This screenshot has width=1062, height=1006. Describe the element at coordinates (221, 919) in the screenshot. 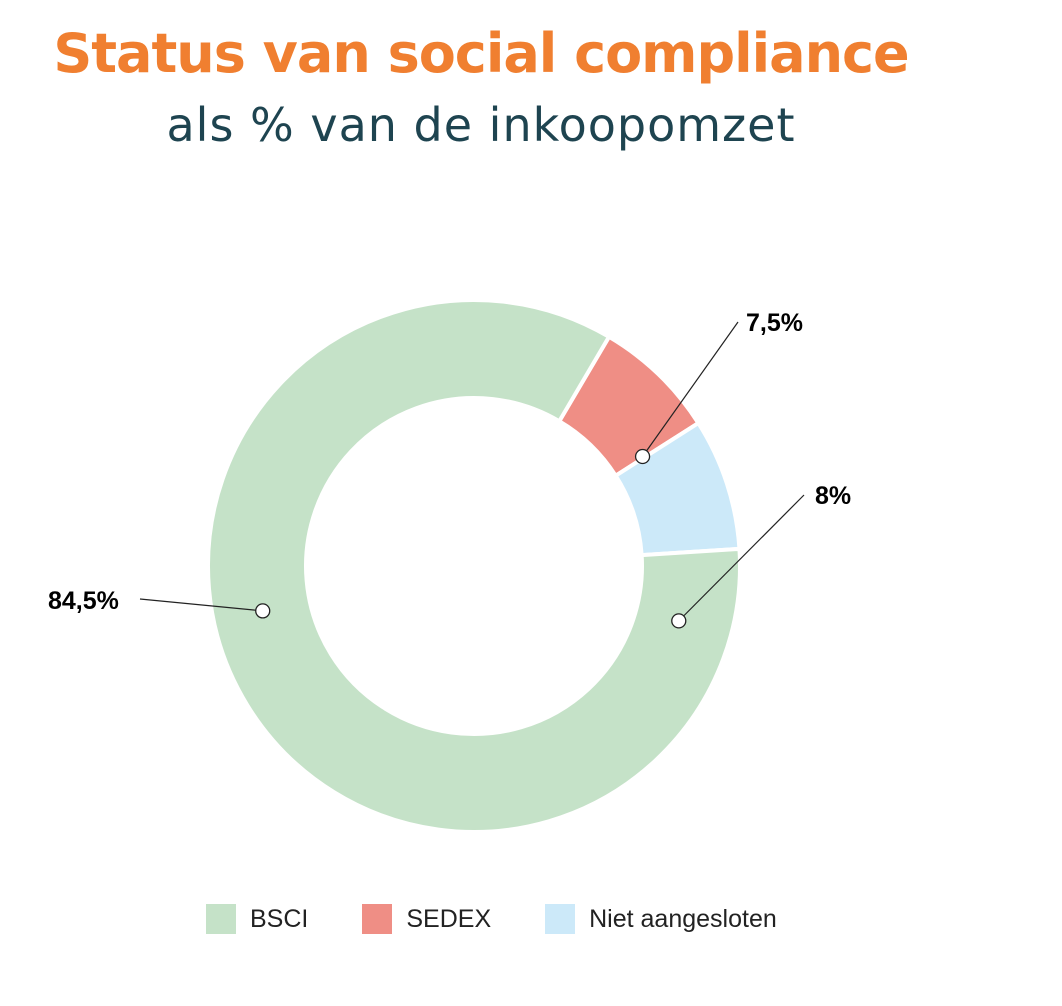

I see `legend-swatch-bsci` at that location.